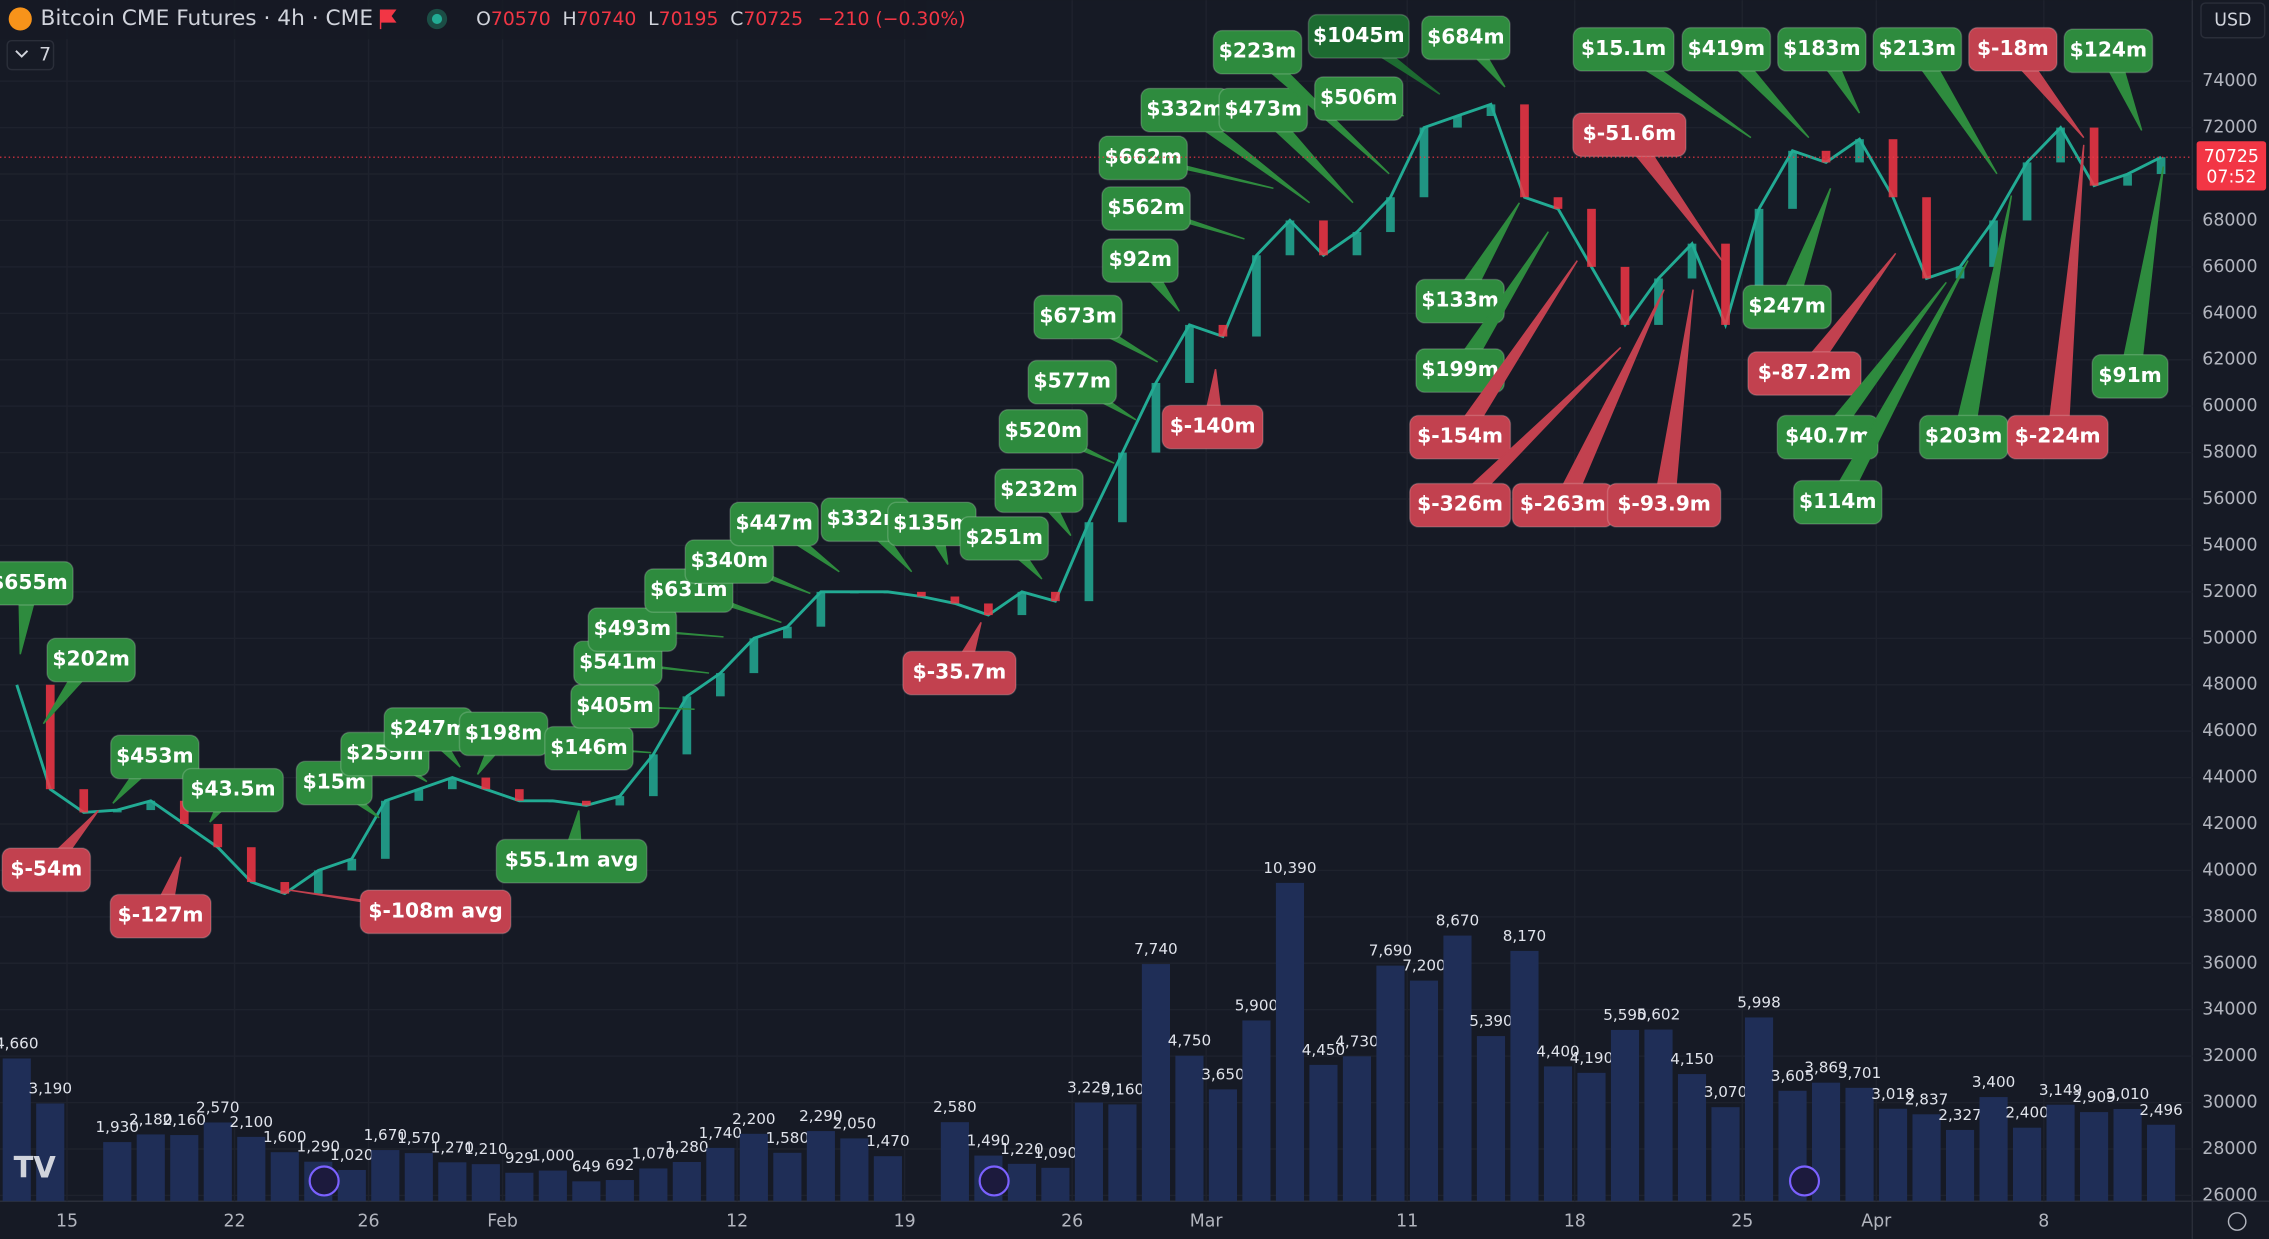  What do you see at coordinates (892, 18) in the screenshot?
I see `ohlc-change: −210 (−0.30%)` at bounding box center [892, 18].